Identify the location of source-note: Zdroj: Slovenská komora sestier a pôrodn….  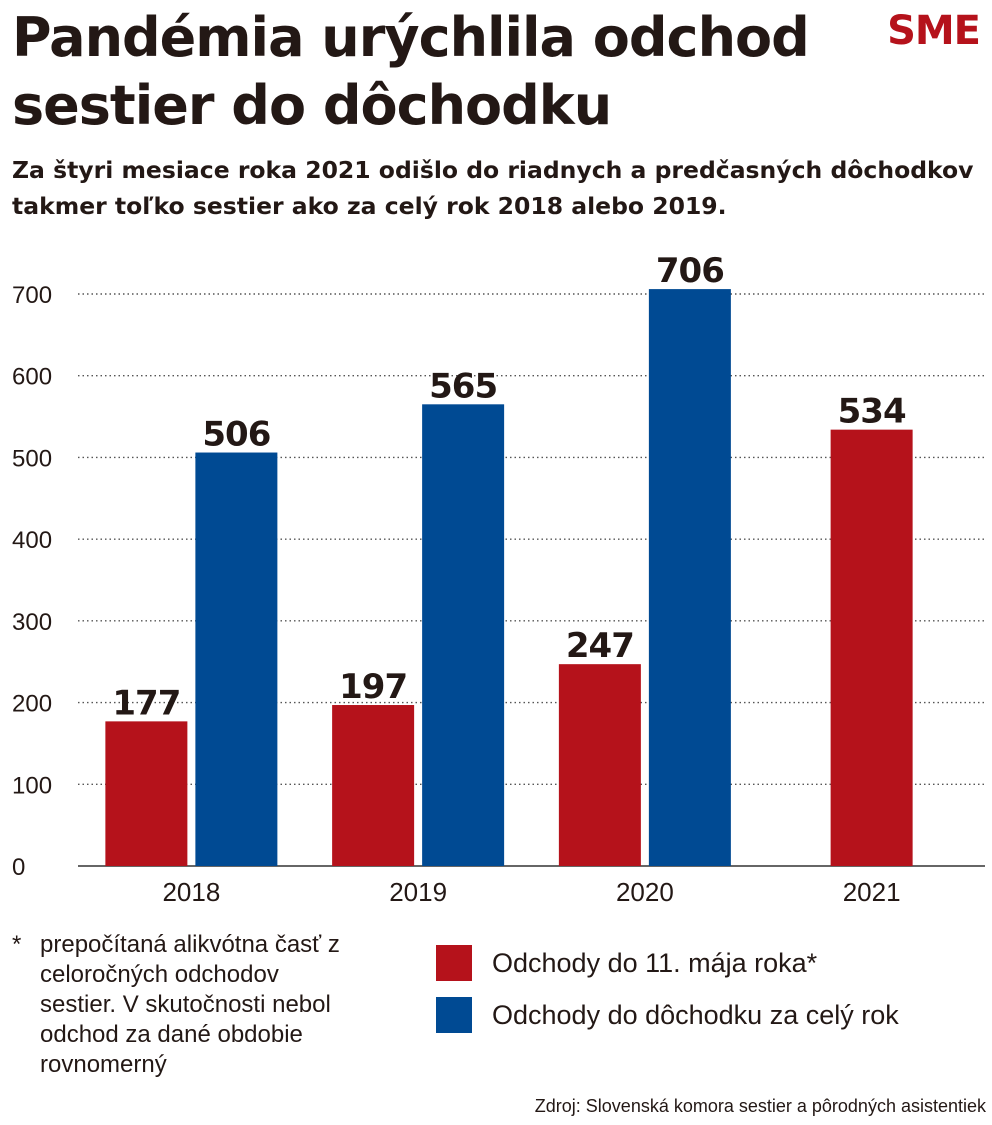
(760, 1106).